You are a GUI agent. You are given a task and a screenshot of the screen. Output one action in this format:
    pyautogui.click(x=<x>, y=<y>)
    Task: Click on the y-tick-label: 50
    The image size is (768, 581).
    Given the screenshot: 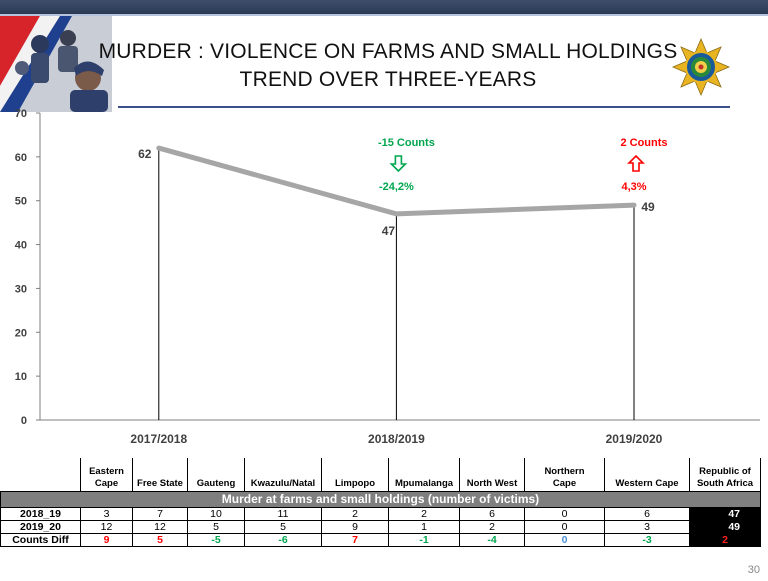 What is the action you would take?
    pyautogui.click(x=21, y=202)
    